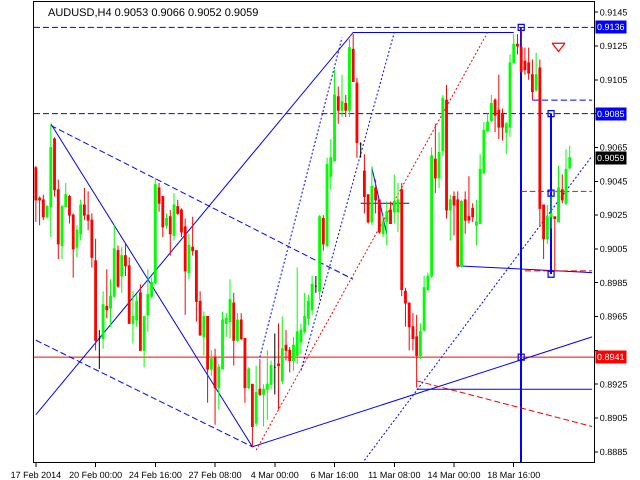 This screenshot has width=640, height=480. What do you see at coordinates (611, 27) in the screenshot?
I see `ref-line-label: 0.9136` at bounding box center [611, 27].